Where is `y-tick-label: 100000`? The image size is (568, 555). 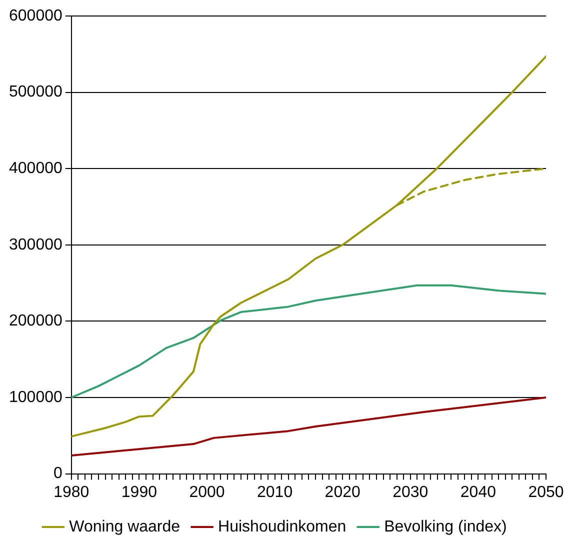 y-tick-label: 100000 is located at coordinates (35, 397).